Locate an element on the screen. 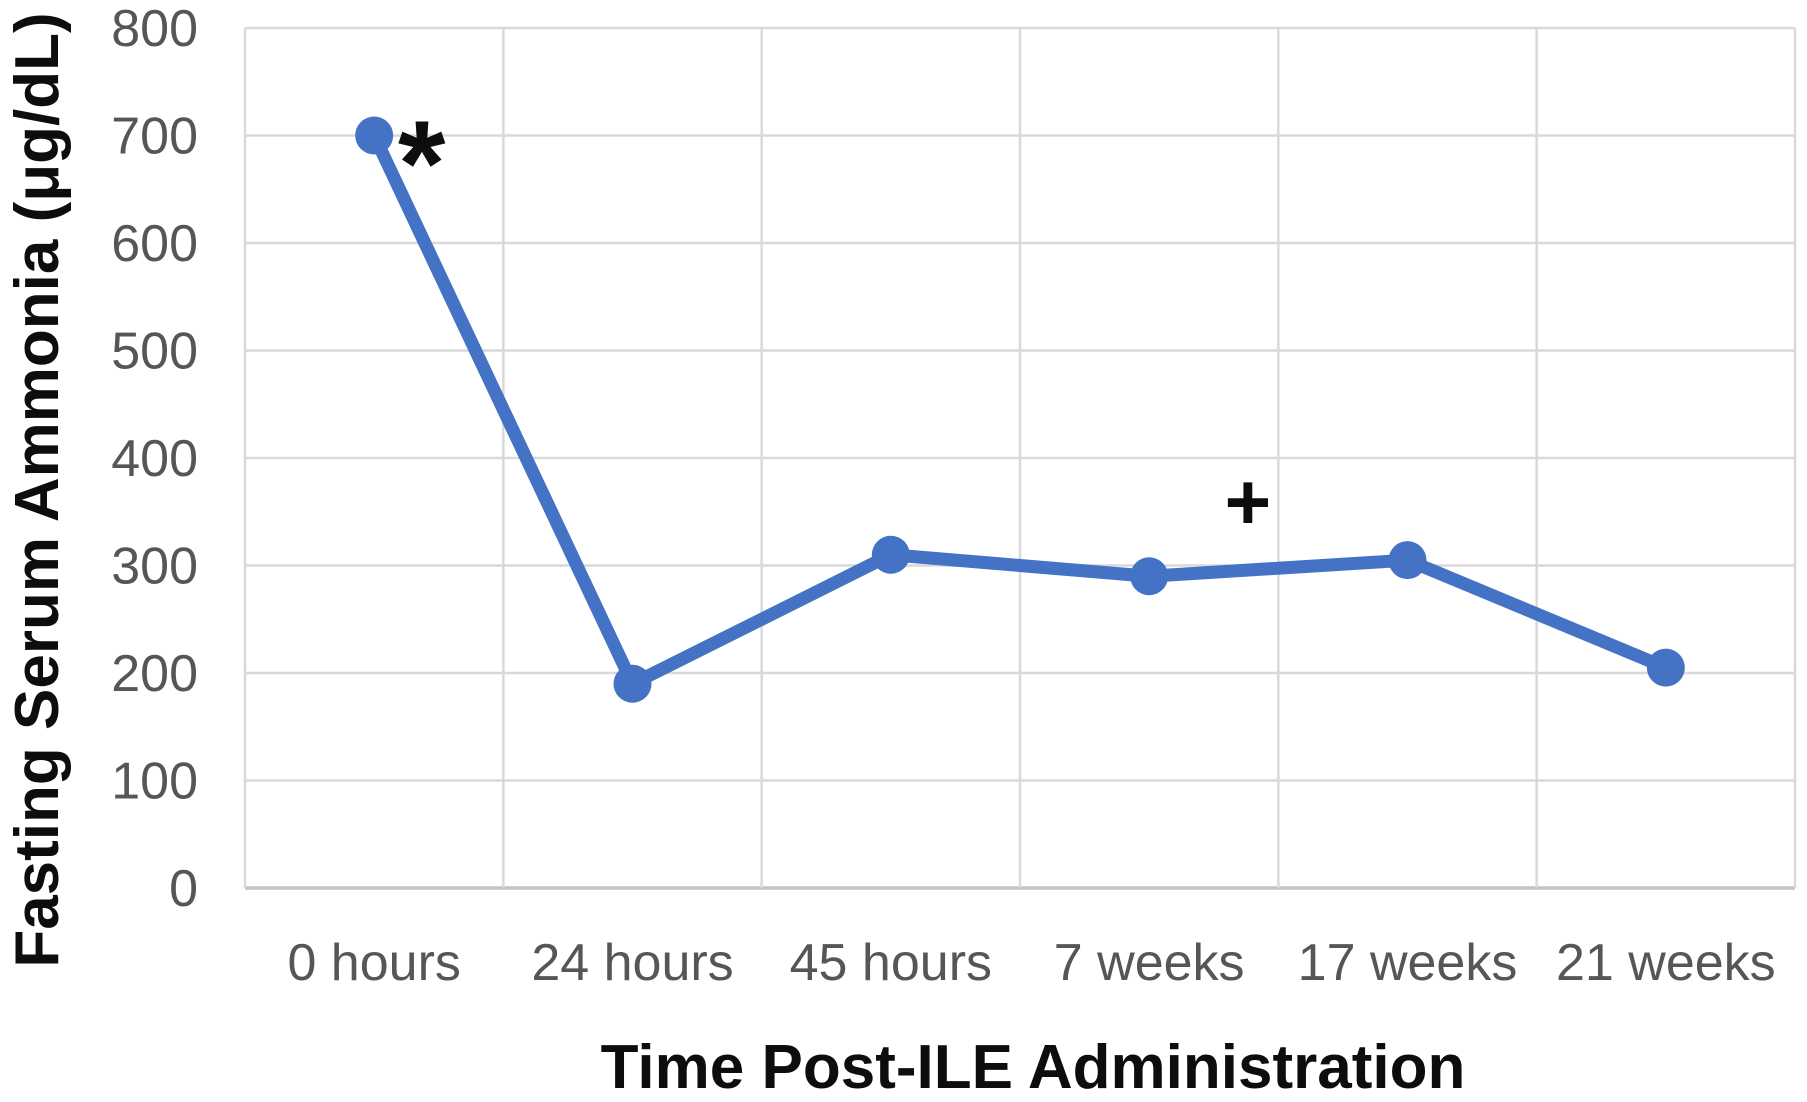 The height and width of the screenshot is (1102, 1807). y-tick-label: 400 is located at coordinates (154, 459).